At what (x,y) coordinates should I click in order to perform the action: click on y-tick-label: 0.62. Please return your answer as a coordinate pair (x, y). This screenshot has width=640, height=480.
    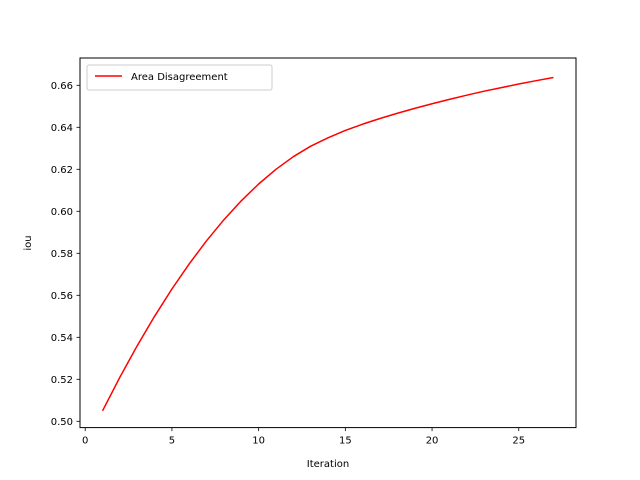
    Looking at the image, I should click on (62, 170).